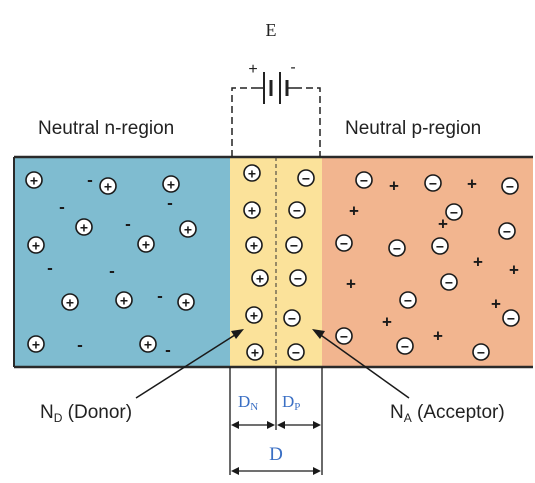 The width and height of the screenshot is (535, 483). Describe the element at coordinates (292, 67) in the screenshot. I see `battery-minus-sign: -` at that location.